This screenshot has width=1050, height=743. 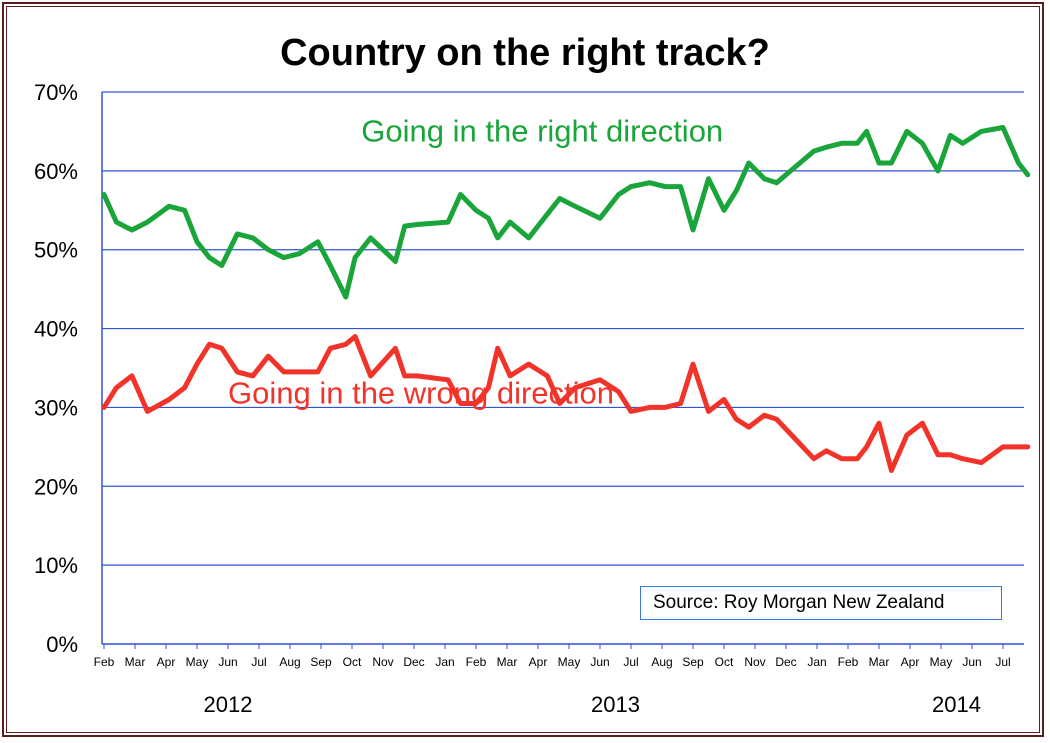 I want to click on chart-title: Country on the right track?, so click(x=525, y=53).